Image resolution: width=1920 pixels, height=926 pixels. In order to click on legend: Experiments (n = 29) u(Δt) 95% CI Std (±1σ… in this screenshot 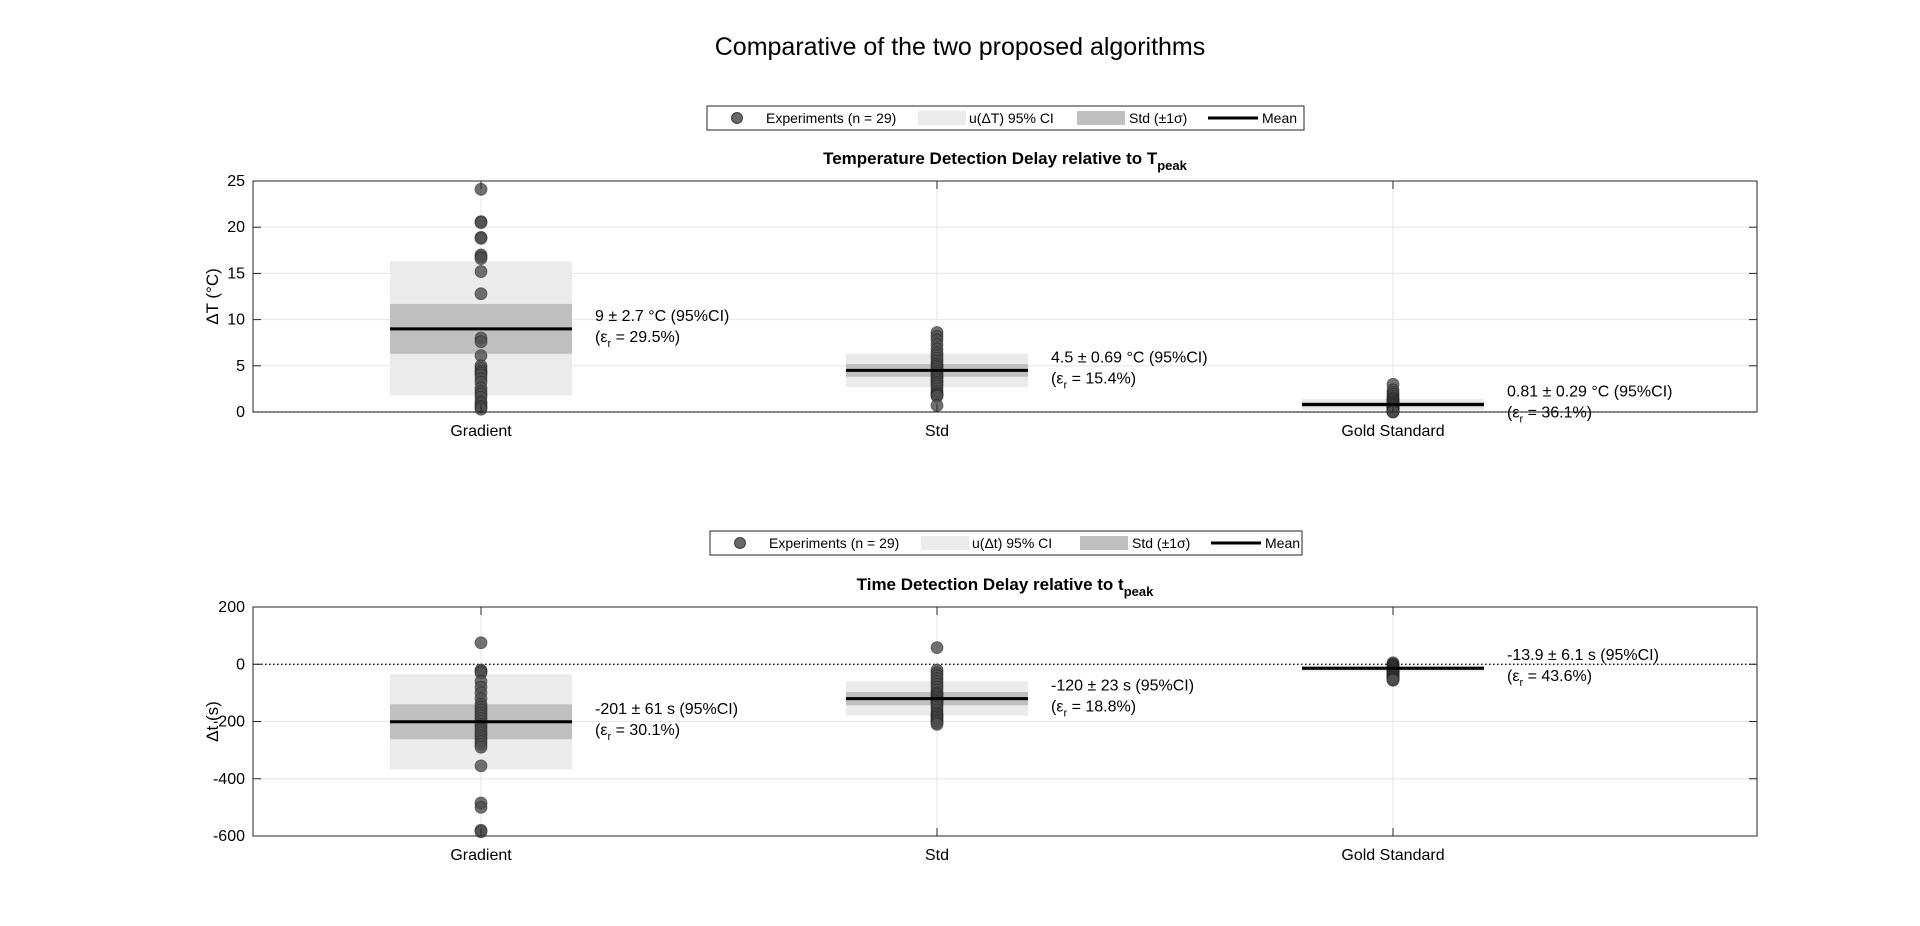, I will do `click(1006, 543)`.